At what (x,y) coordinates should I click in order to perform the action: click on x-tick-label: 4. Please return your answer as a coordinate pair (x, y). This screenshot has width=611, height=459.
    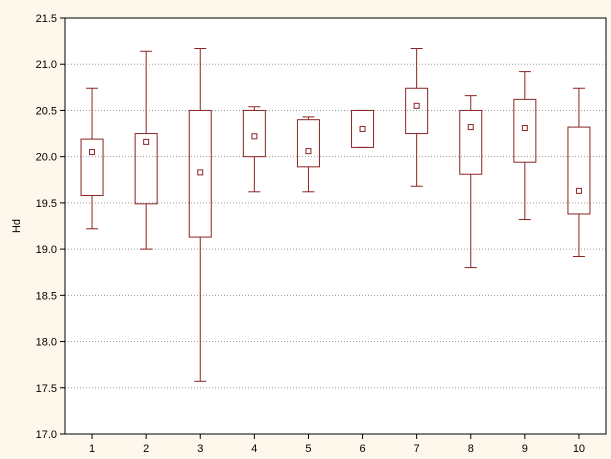
    Looking at the image, I should click on (254, 449).